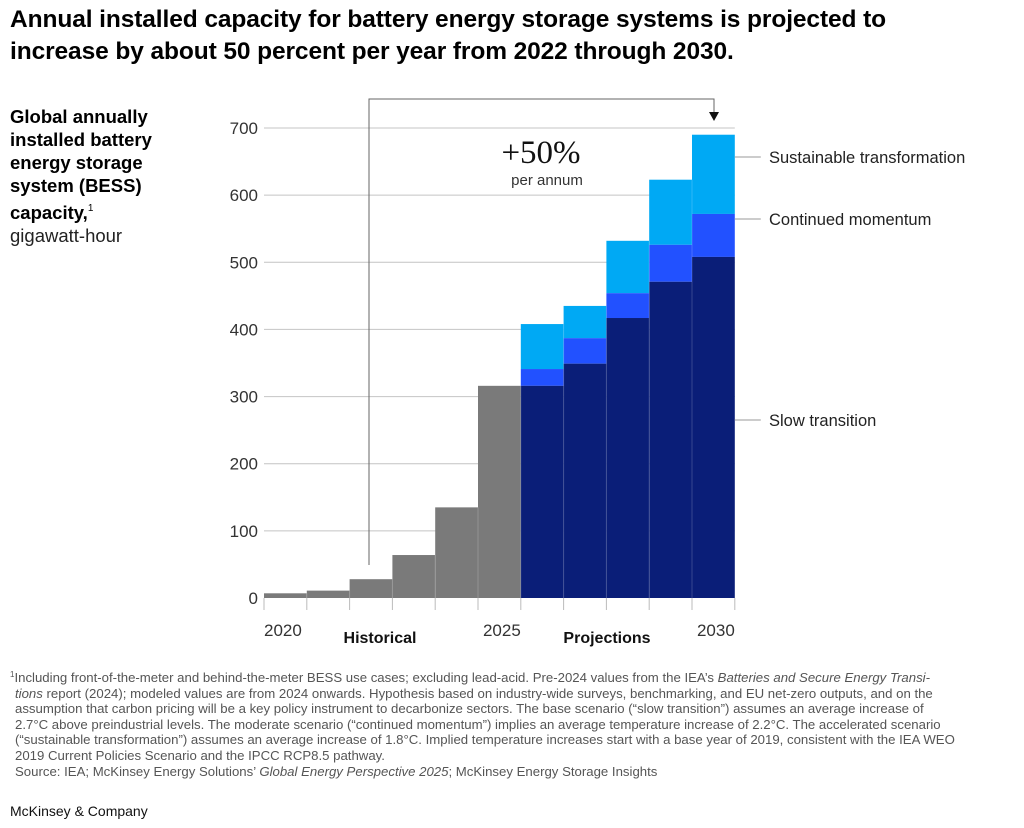  What do you see at coordinates (714, 116) in the screenshot?
I see `arrow-head-icon` at bounding box center [714, 116].